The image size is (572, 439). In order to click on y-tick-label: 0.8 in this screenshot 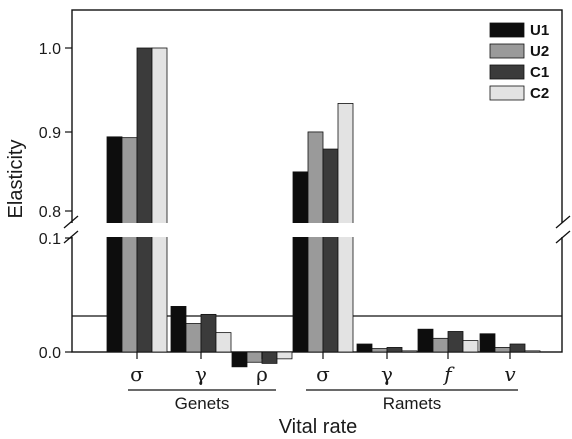, I will do `click(50, 212)`.